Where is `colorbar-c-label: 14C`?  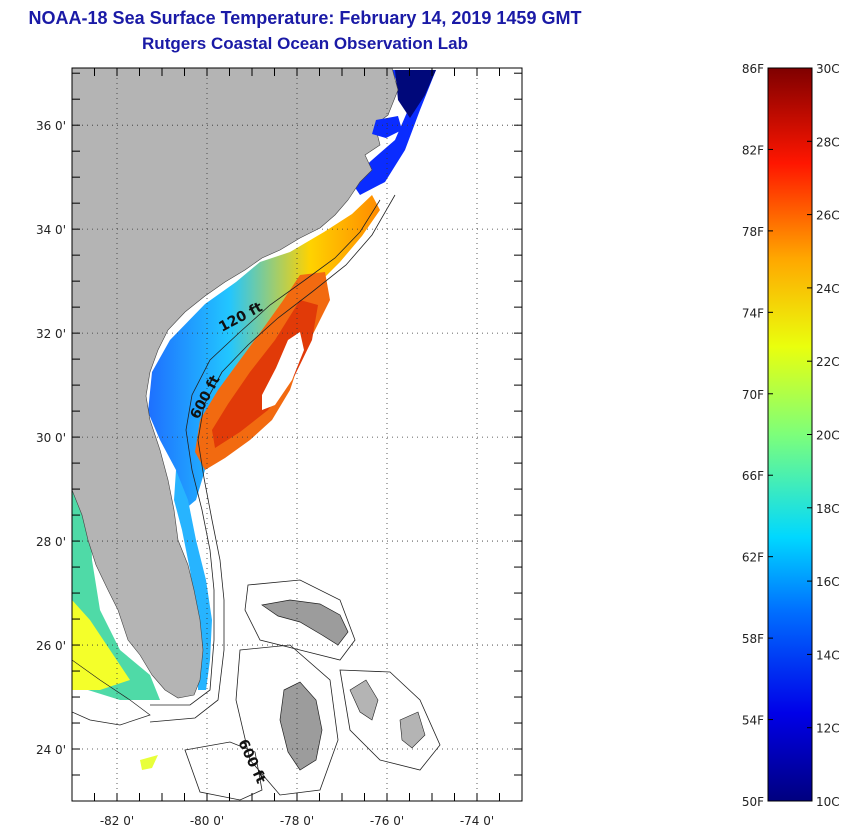 colorbar-c-label: 14C is located at coordinates (828, 655).